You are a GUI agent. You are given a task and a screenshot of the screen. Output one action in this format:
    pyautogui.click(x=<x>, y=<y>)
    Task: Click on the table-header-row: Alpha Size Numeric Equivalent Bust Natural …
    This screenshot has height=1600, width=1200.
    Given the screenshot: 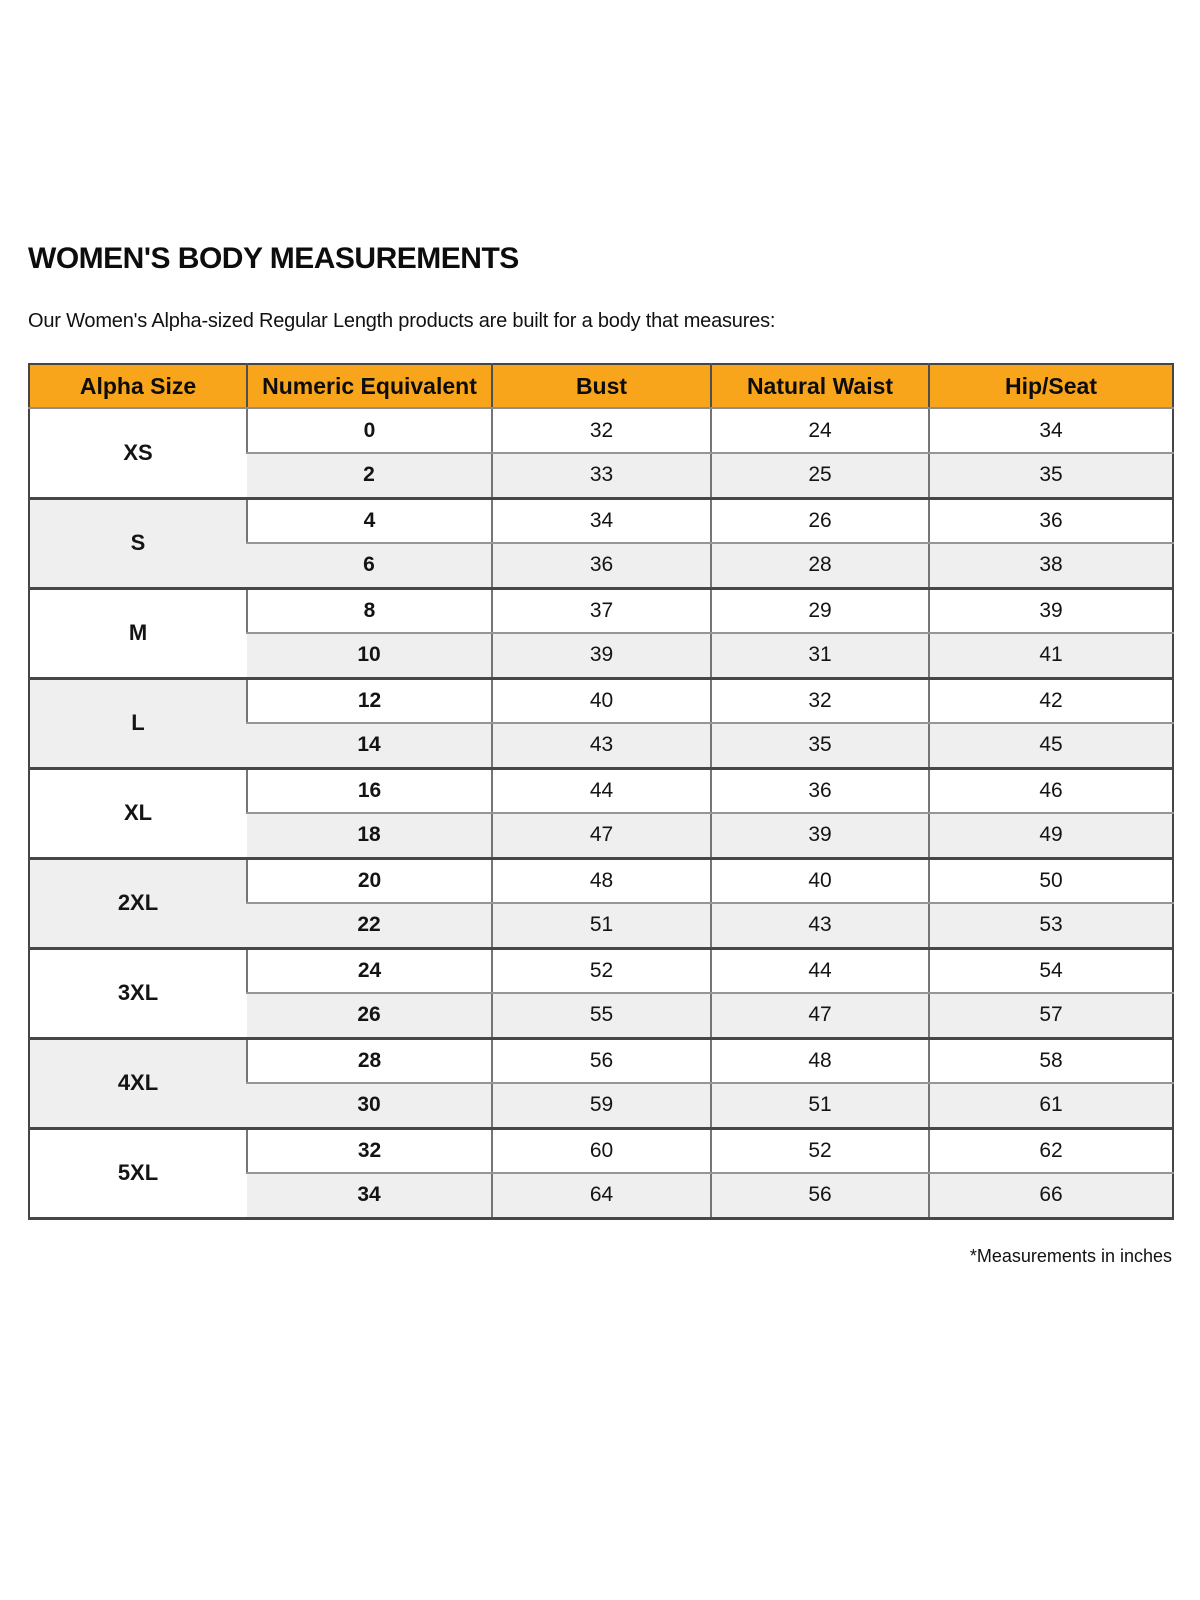 What is the action you would take?
    pyautogui.click(x=601, y=386)
    